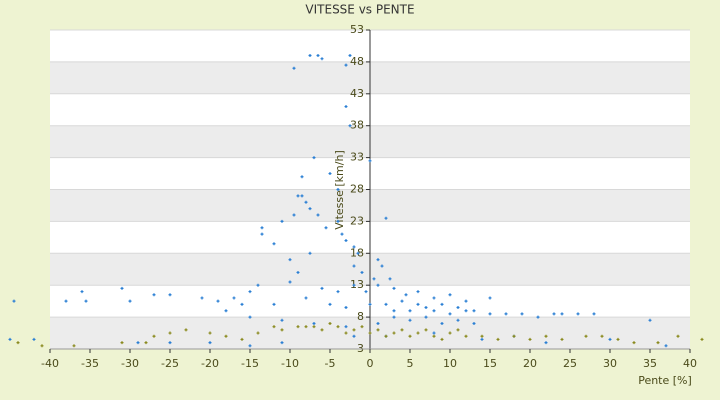 The image size is (720, 400). What do you see at coordinates (357, 125) in the screenshot?
I see `y-tick-label: 38` at bounding box center [357, 125].